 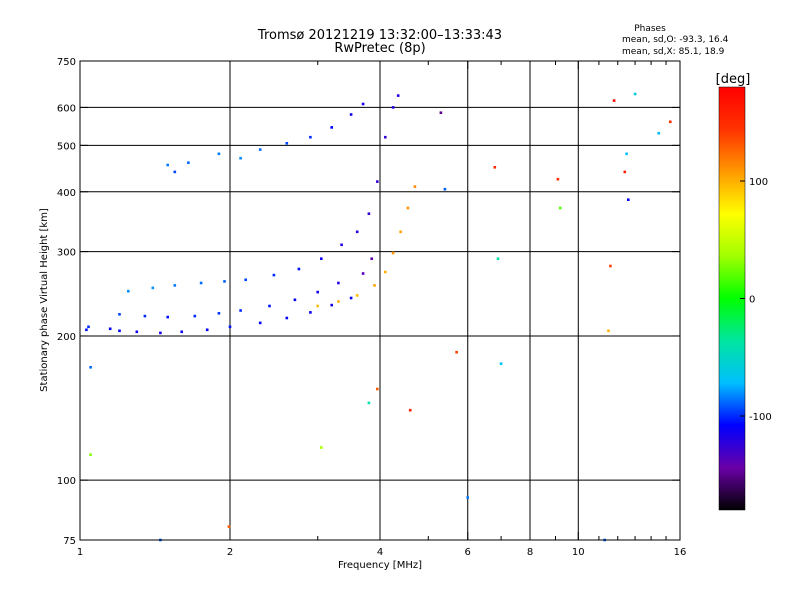 I want to click on stats-heading: Phases, so click(x=650, y=29).